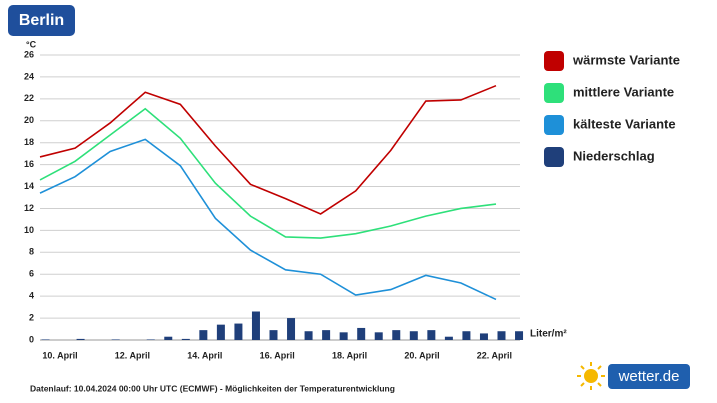 This screenshot has height=403, width=717. Describe the element at coordinates (31, 296) in the screenshot. I see `y-tick-label: 4` at that location.